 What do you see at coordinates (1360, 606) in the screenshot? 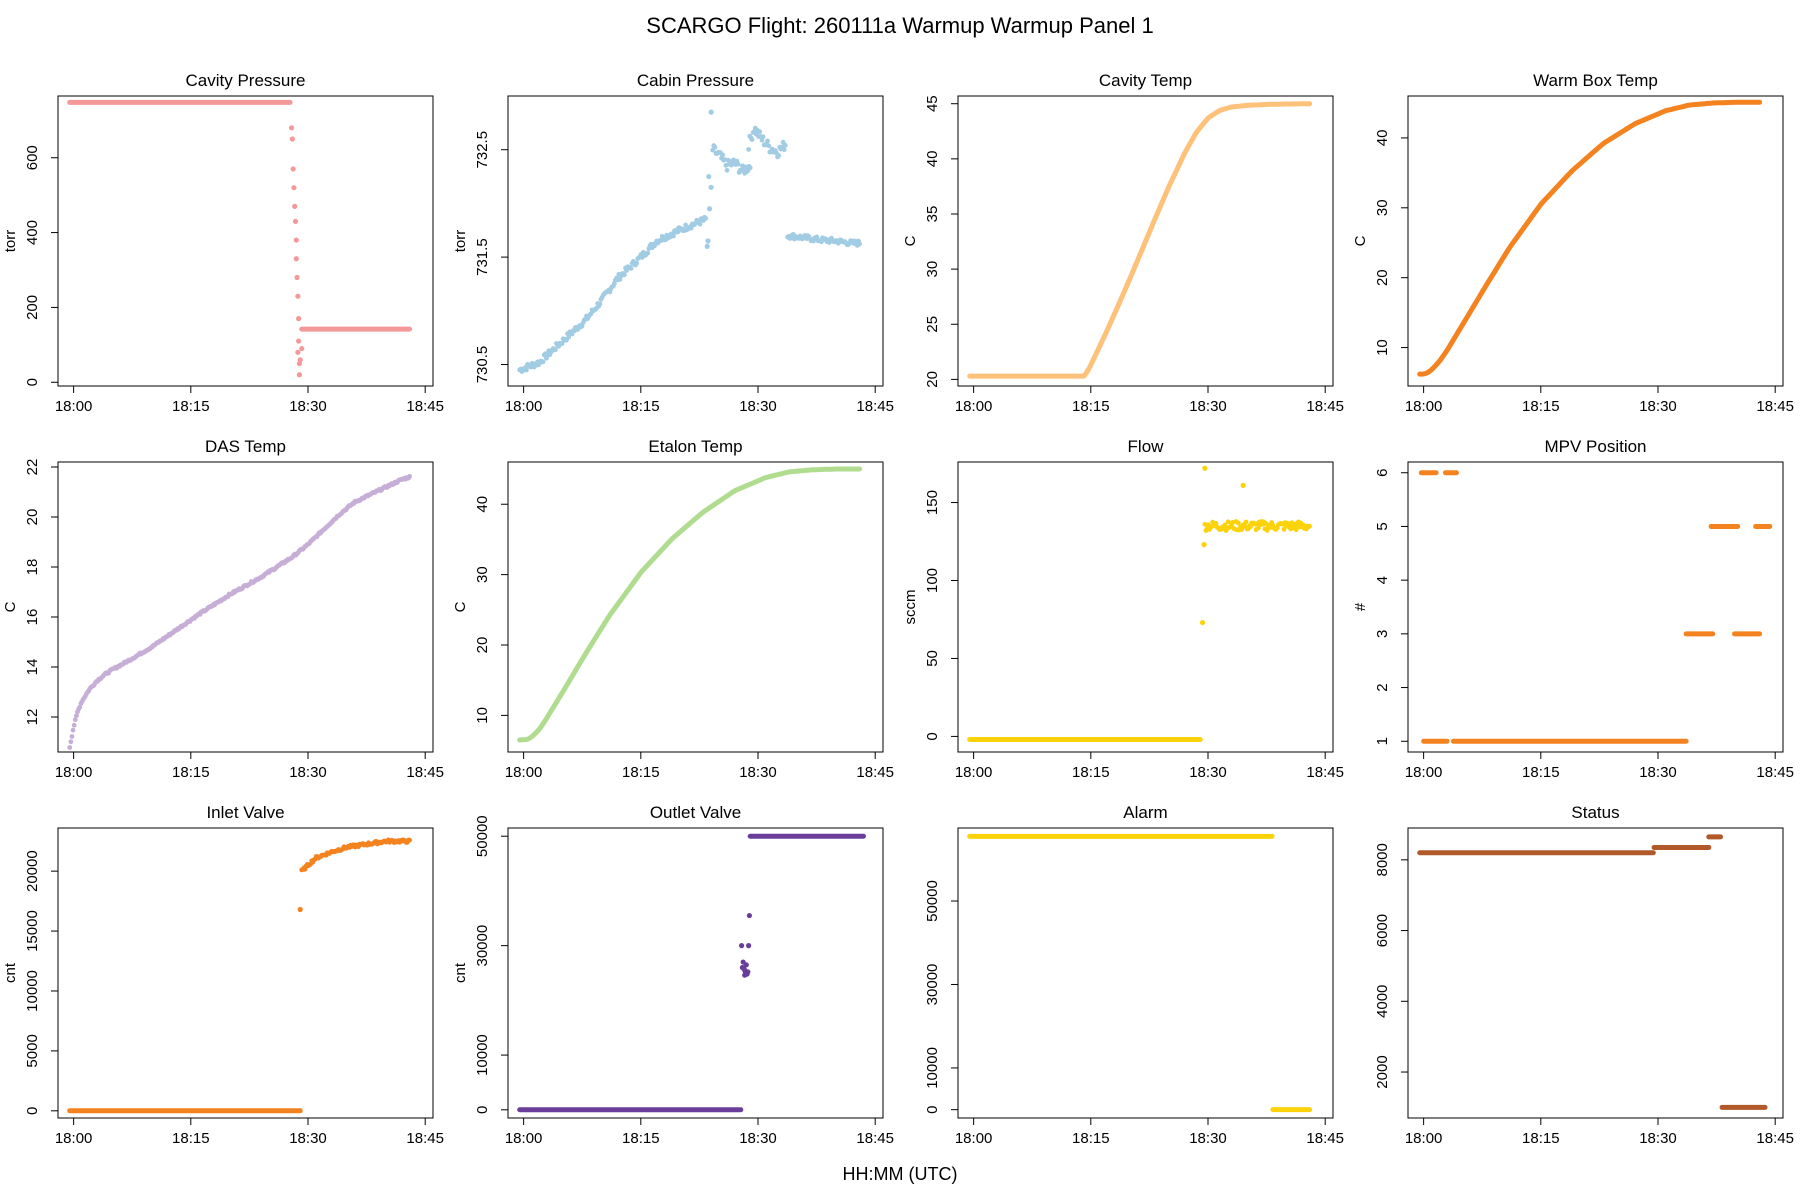
I see `y-axis-label: #` at bounding box center [1360, 606].